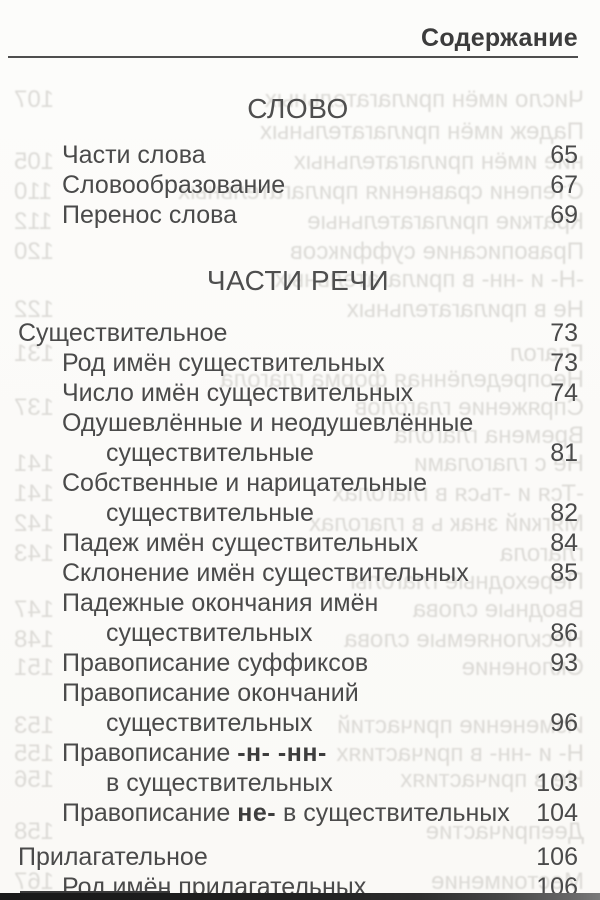 This screenshot has height=900, width=600. I want to click on toc-entry-text: Перенос слова, so click(150, 215).